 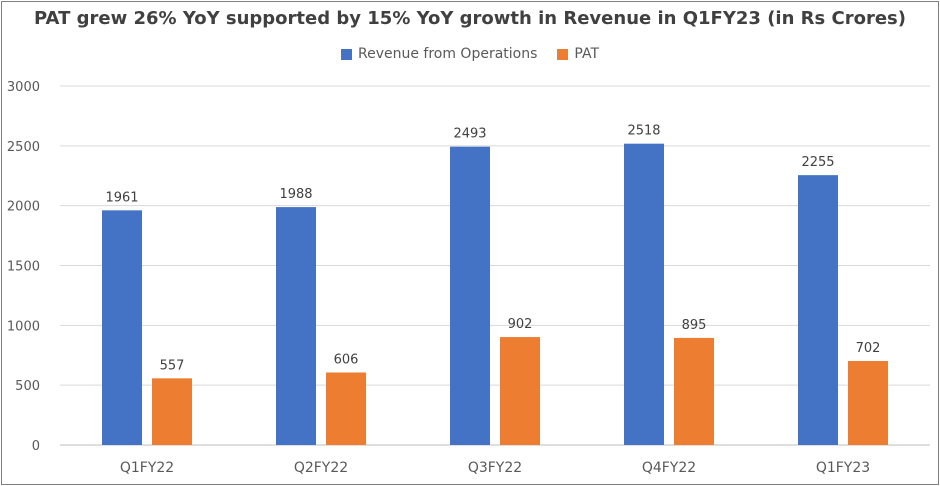 What do you see at coordinates (346, 54) in the screenshot?
I see `legend-swatch-revenue` at bounding box center [346, 54].